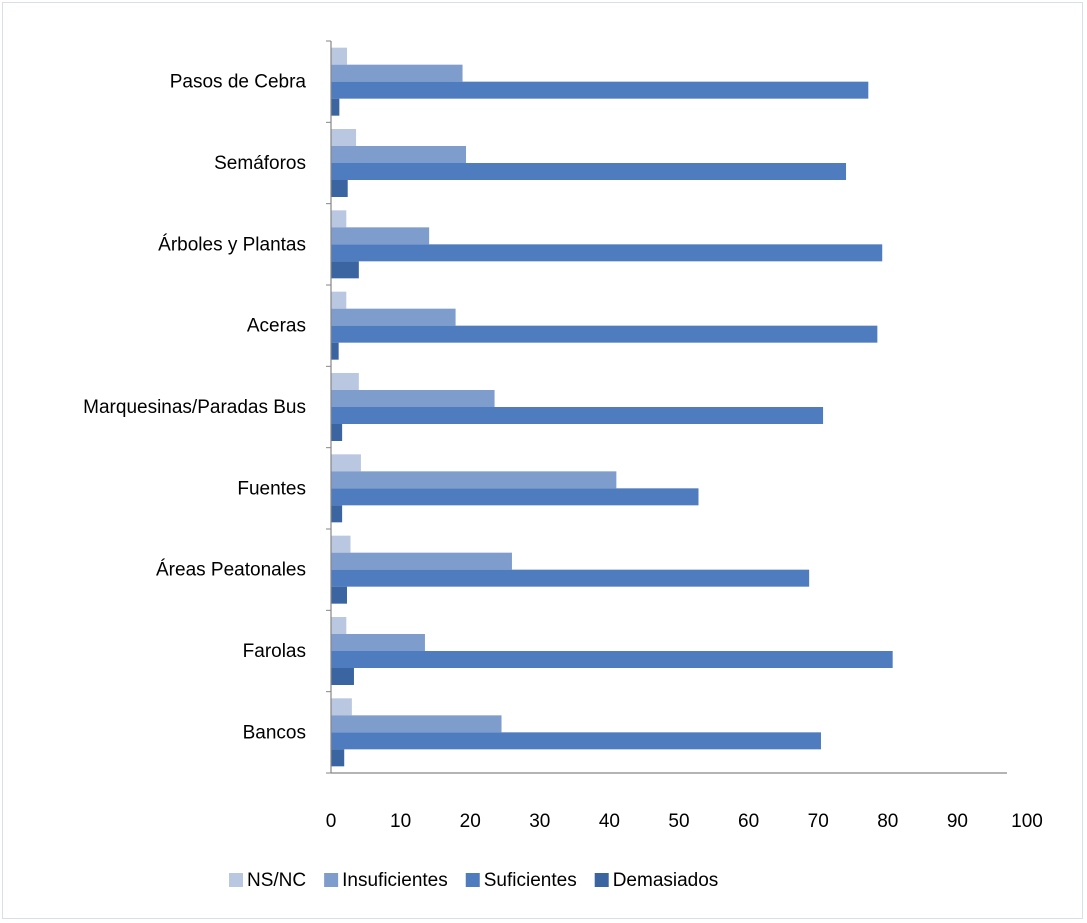 This screenshot has height=923, width=1087. What do you see at coordinates (678, 821) in the screenshot?
I see `x-tick-label: 50` at bounding box center [678, 821].